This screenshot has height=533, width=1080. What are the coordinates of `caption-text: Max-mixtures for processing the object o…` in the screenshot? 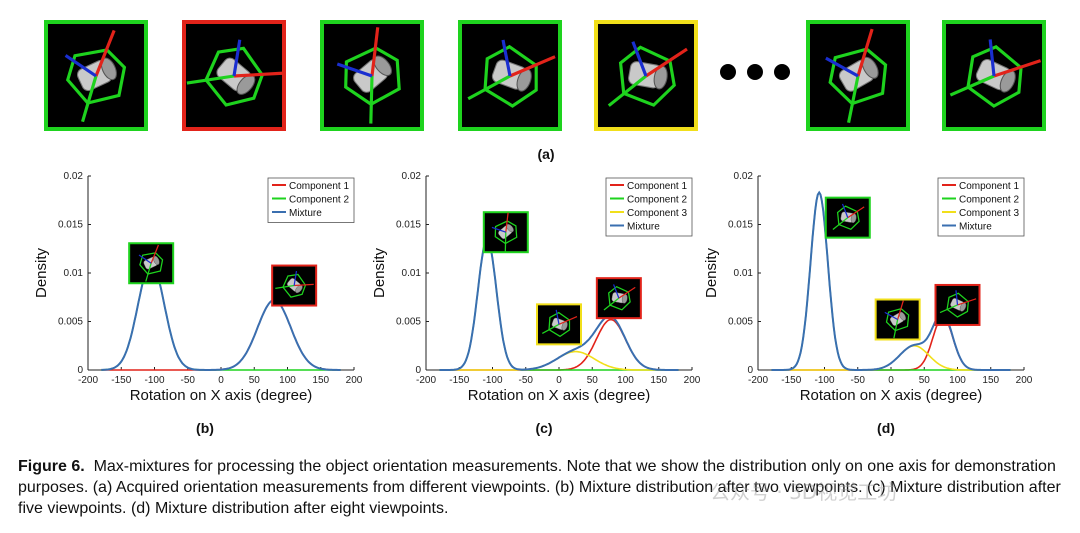 It's located at (539, 487).